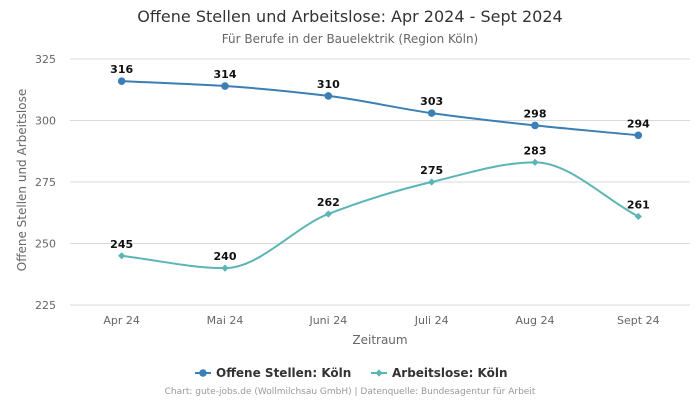 The height and width of the screenshot is (400, 700). I want to click on y-tick-label: 275, so click(45, 182).